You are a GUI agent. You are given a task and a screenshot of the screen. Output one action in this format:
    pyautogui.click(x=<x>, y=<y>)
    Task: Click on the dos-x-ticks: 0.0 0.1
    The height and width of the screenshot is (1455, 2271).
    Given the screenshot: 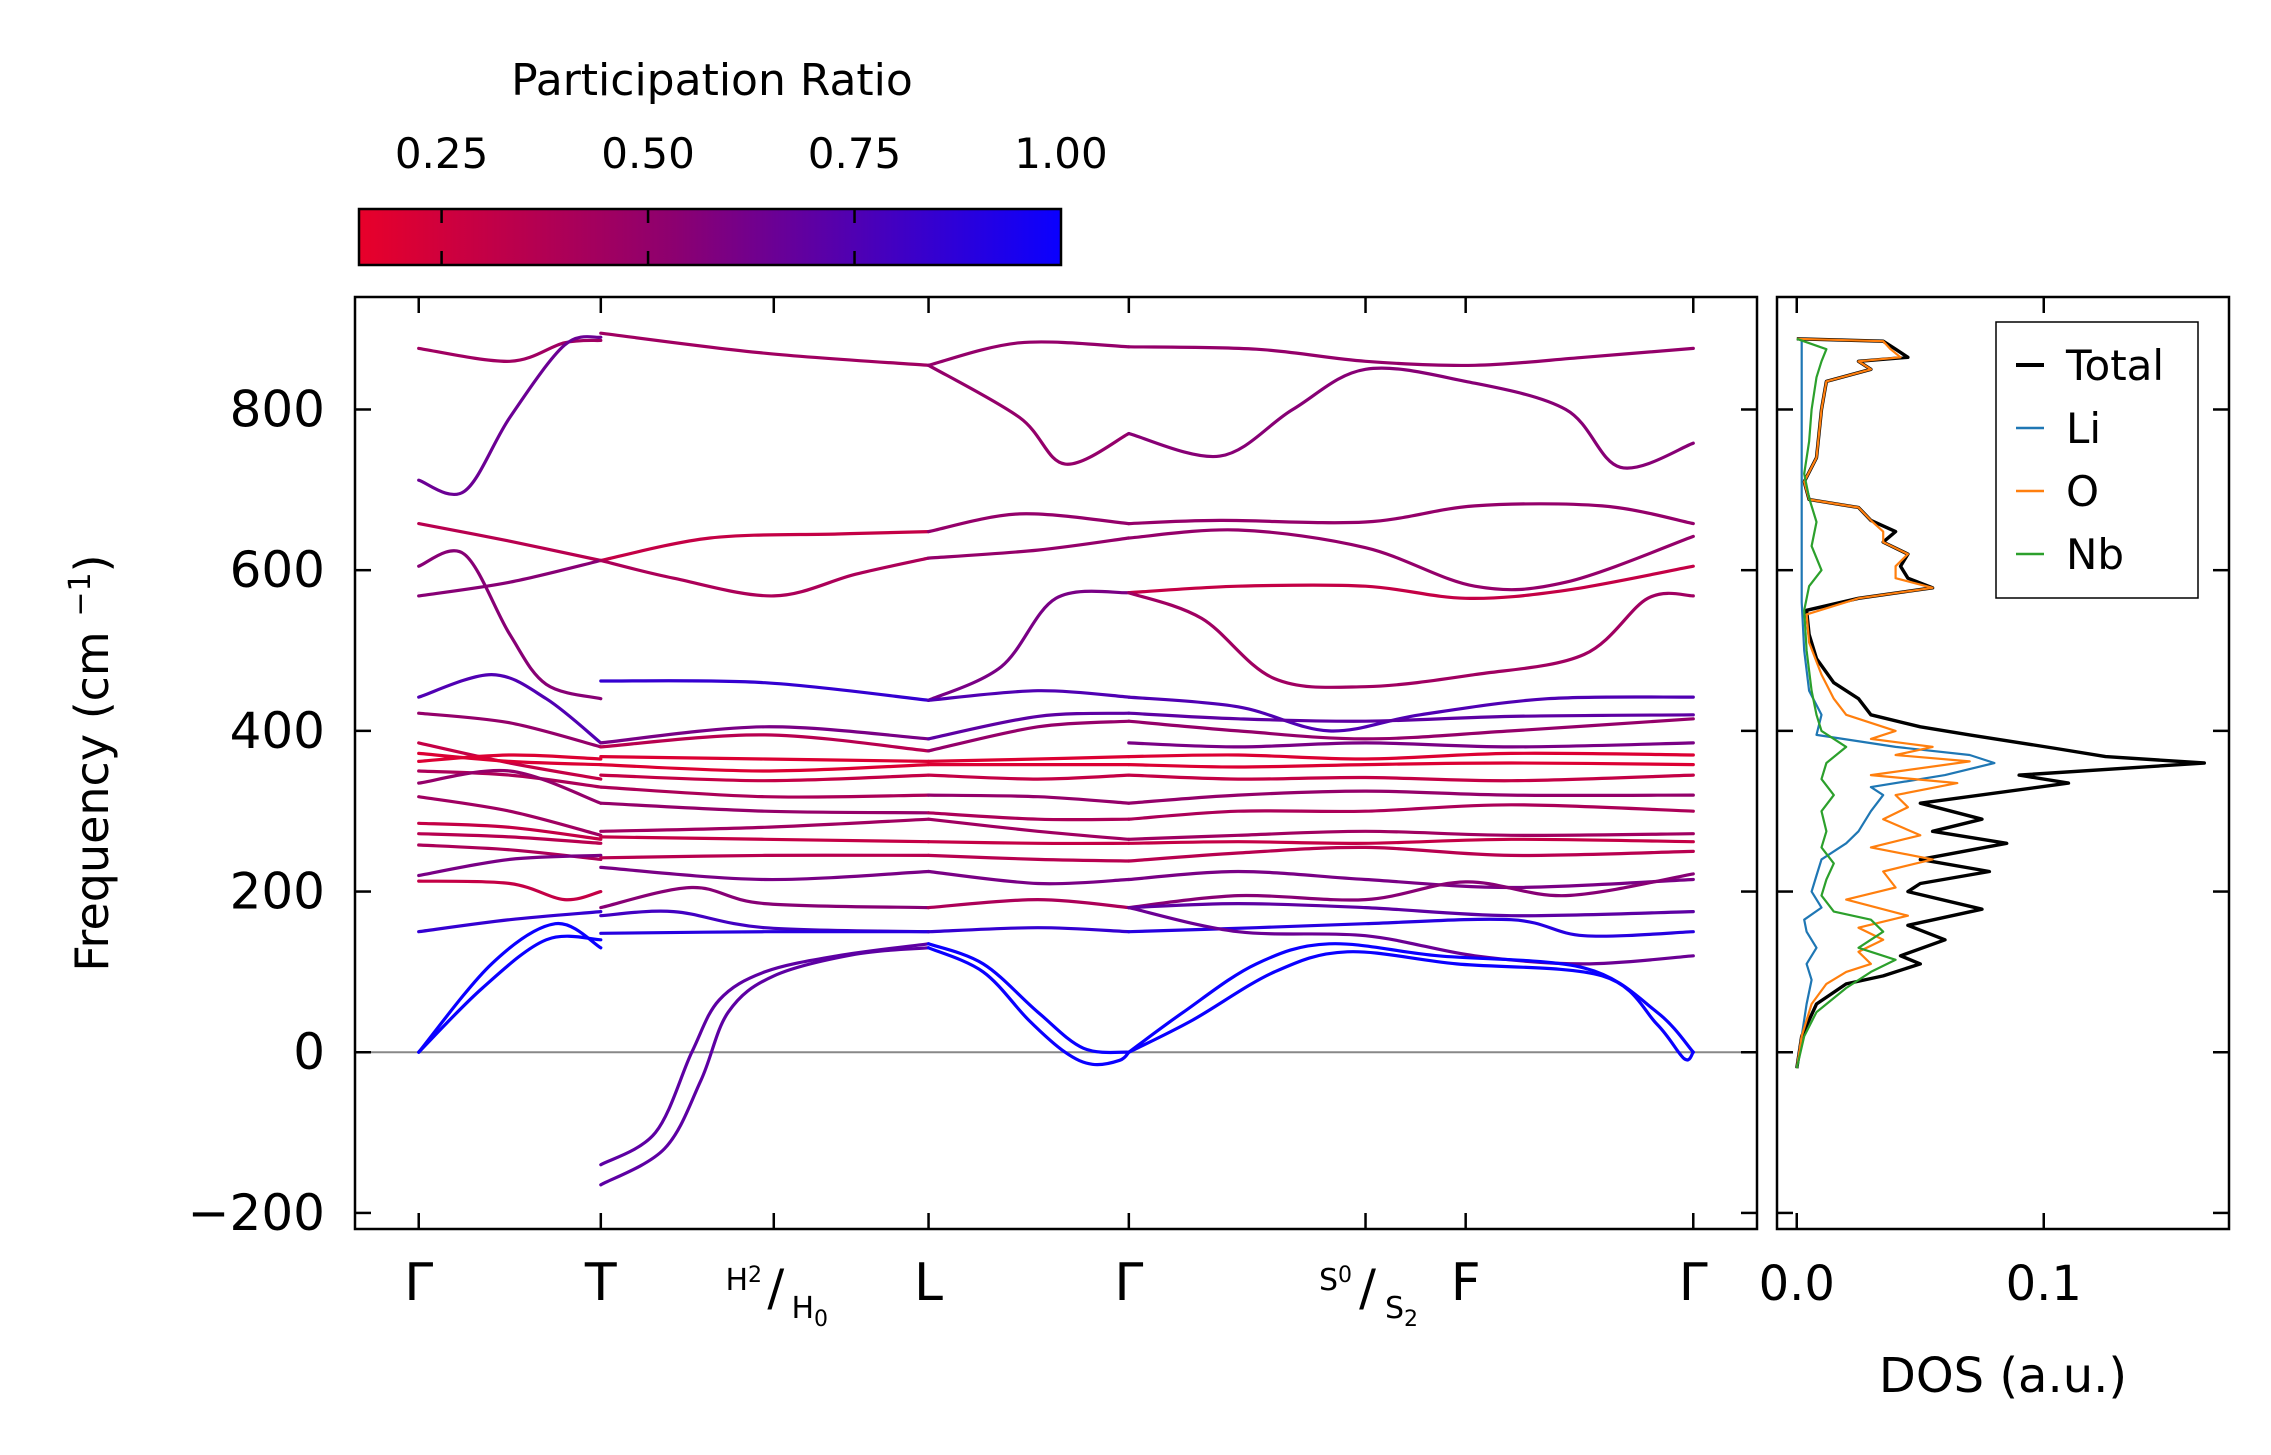 What is the action you would take?
    pyautogui.click(x=1920, y=804)
    